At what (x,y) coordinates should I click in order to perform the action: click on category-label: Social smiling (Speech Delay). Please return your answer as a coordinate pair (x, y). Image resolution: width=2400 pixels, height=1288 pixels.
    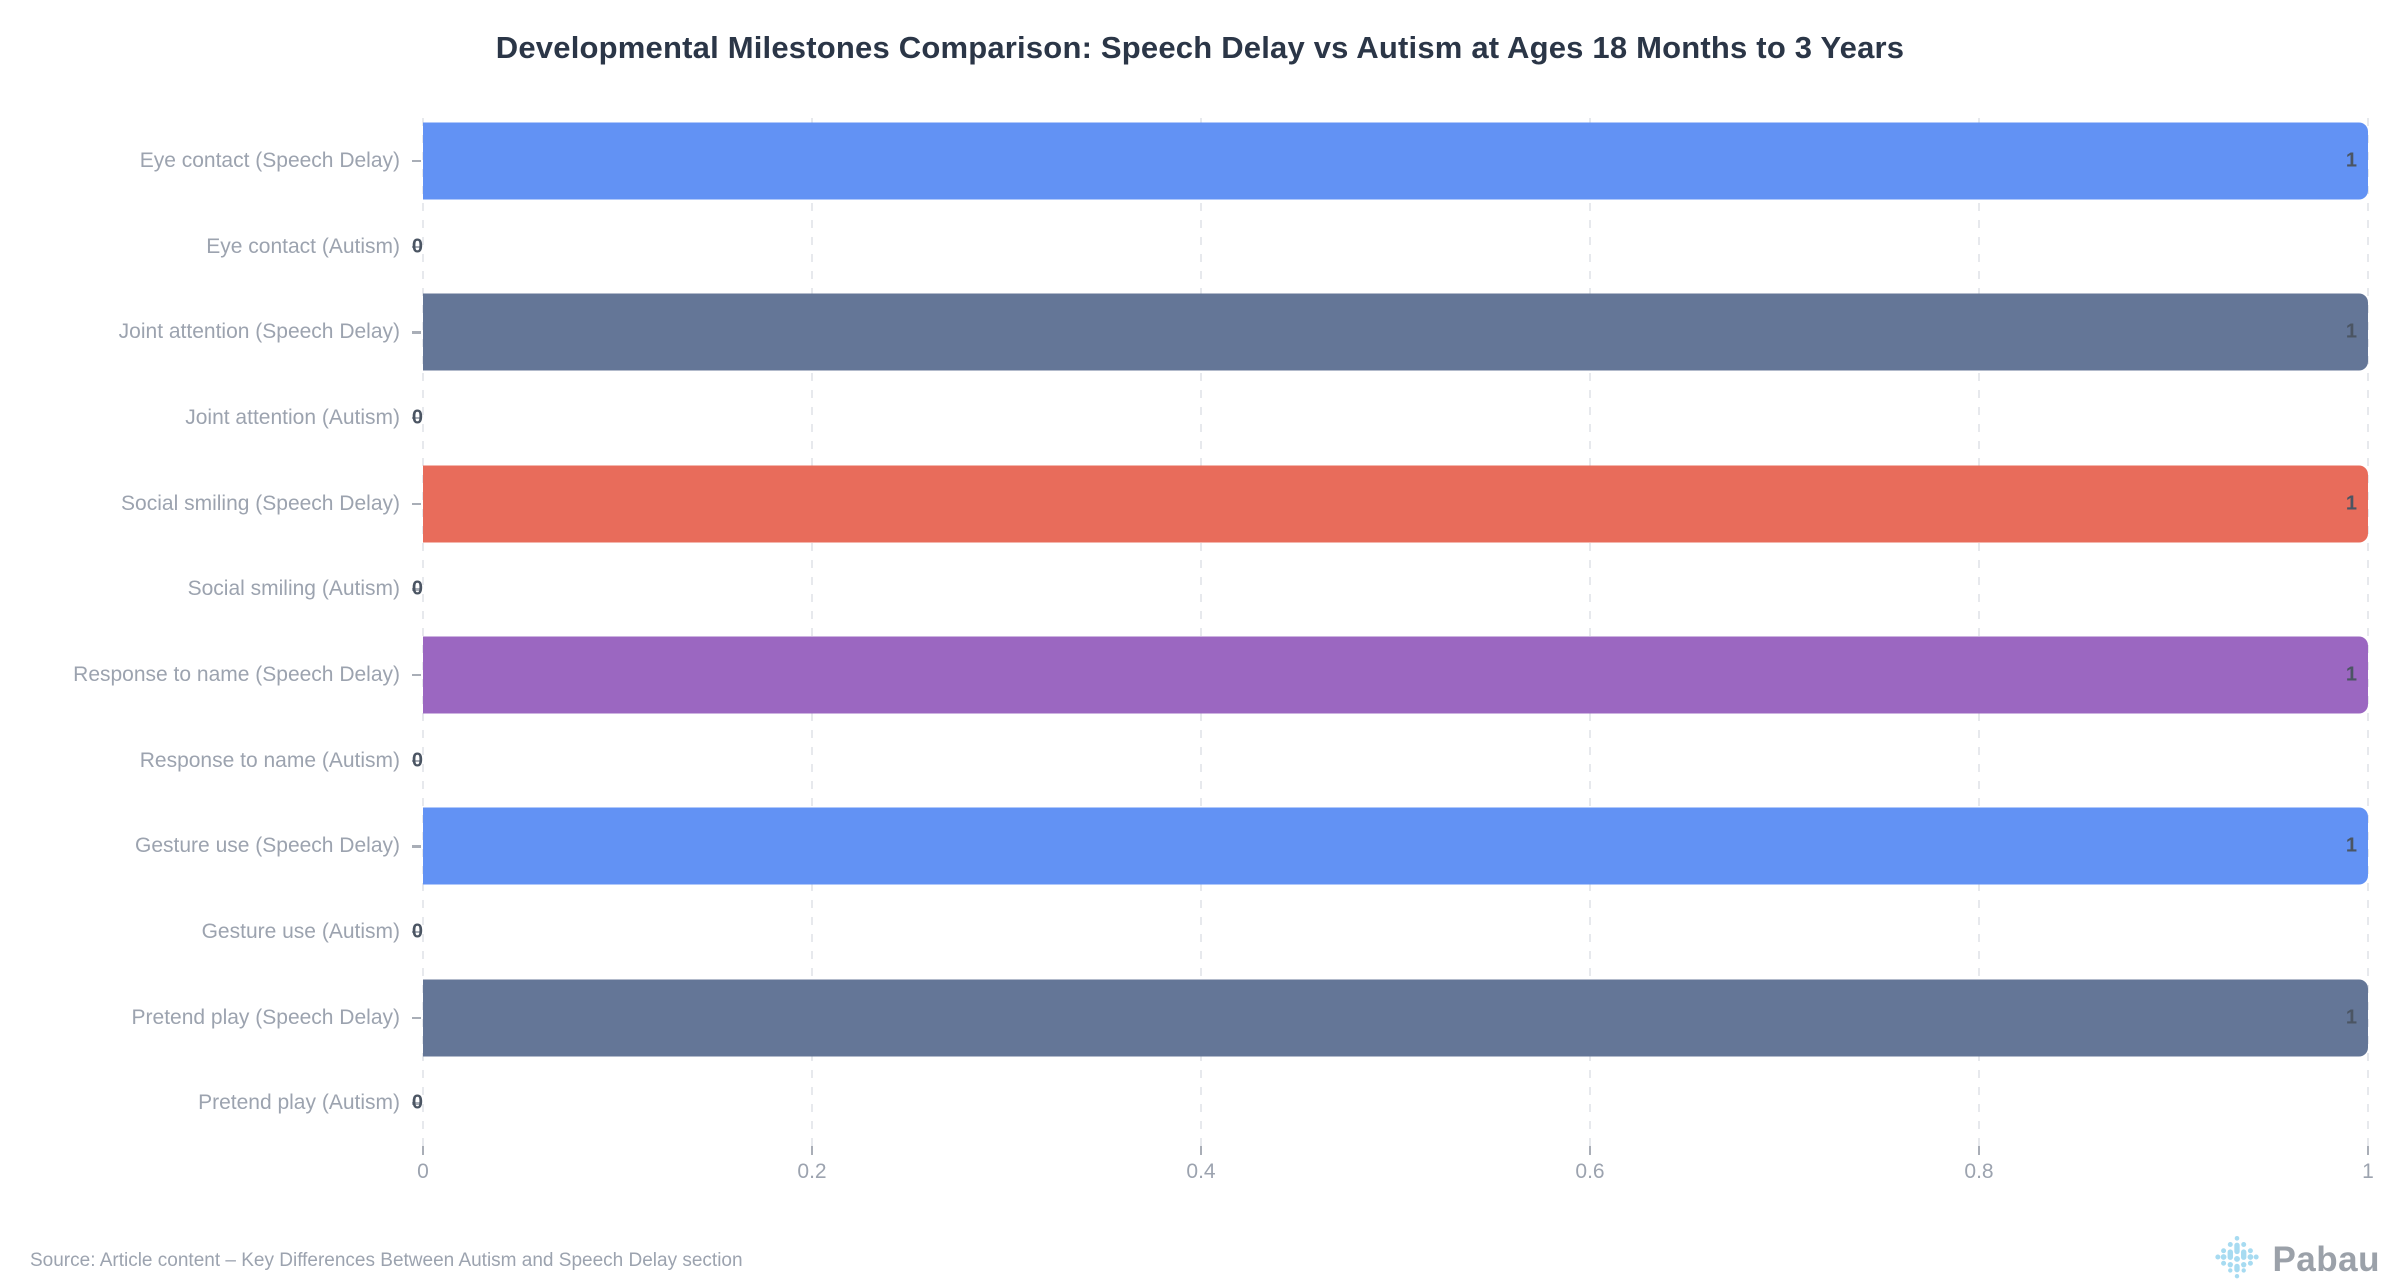
    Looking at the image, I should click on (260, 503).